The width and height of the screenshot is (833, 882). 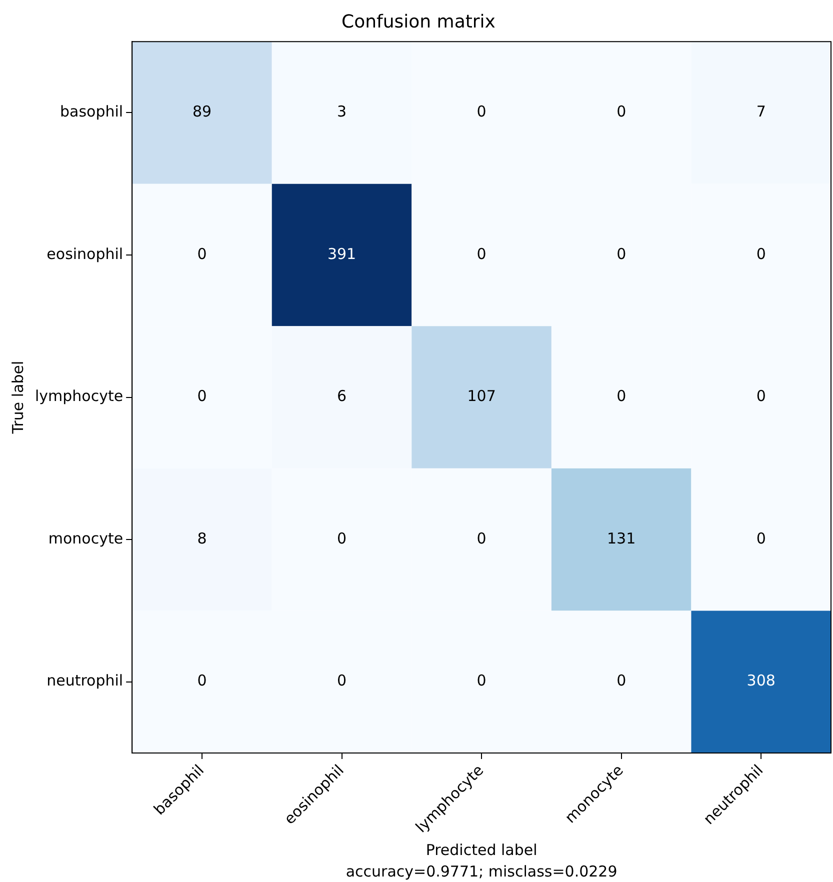 What do you see at coordinates (202, 538) in the screenshot?
I see `data-label: 8` at bounding box center [202, 538].